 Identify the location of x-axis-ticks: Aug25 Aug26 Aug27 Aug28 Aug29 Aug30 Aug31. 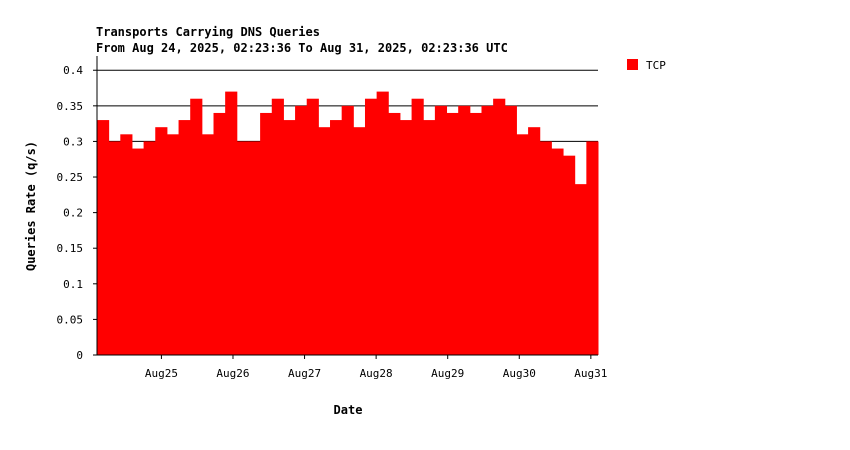
(376, 367).